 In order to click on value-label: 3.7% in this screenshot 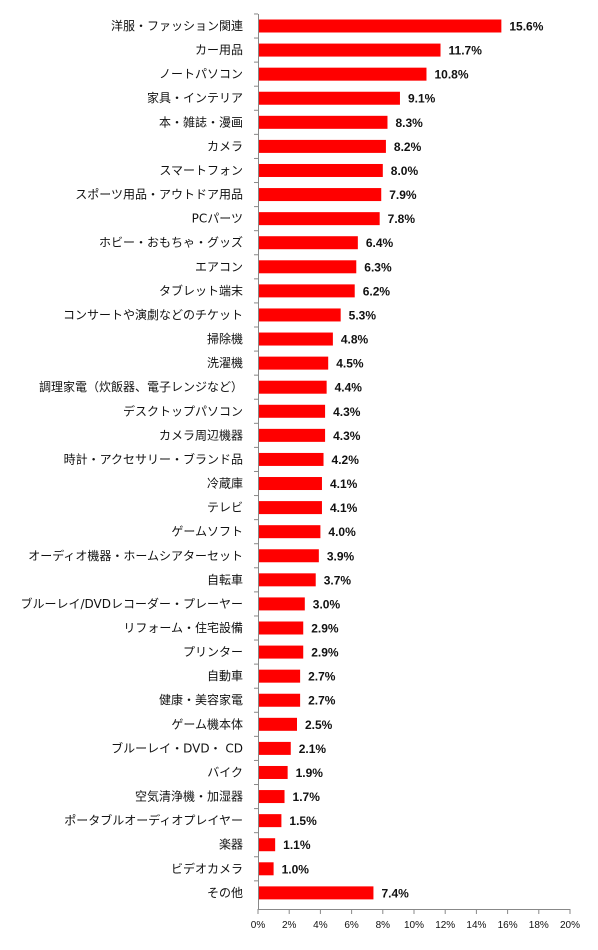, I will do `click(338, 580)`.